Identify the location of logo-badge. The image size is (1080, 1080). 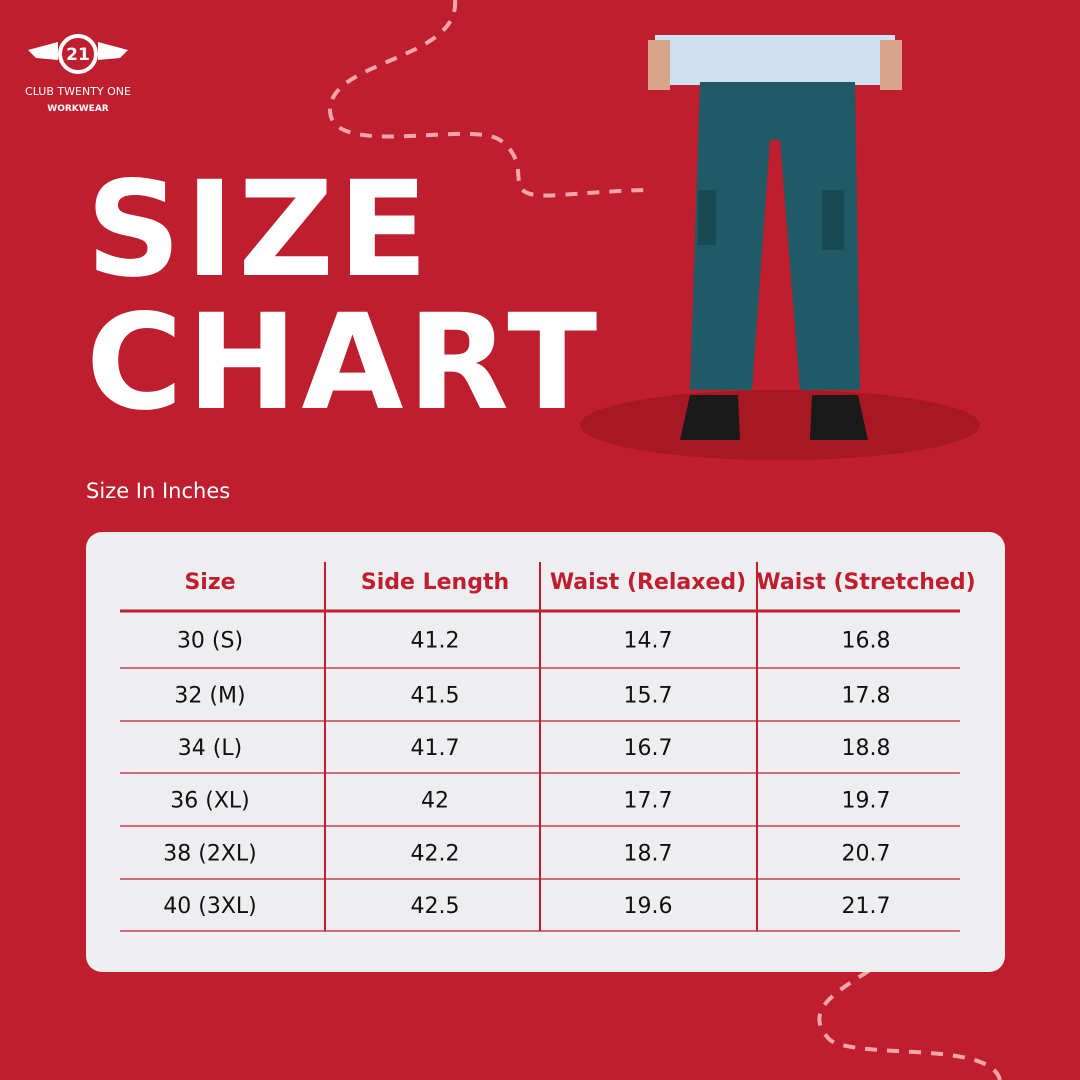
(78, 54).